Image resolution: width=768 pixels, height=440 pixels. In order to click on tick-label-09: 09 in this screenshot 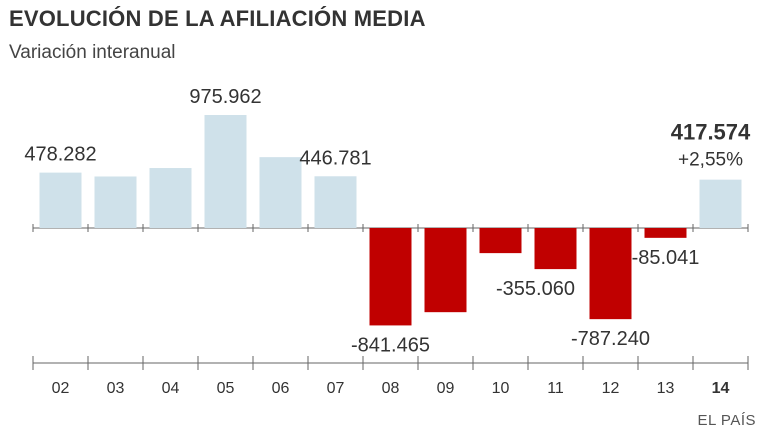, I will do `click(446, 388)`.